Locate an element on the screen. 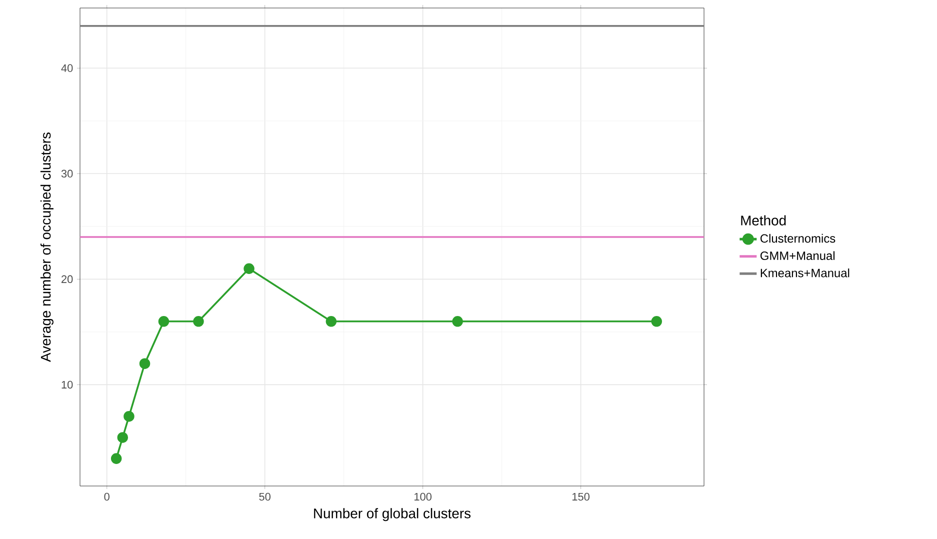 Image resolution: width=937 pixels, height=539 pixels. legend-label: Kmeans+Manual is located at coordinates (805, 273).